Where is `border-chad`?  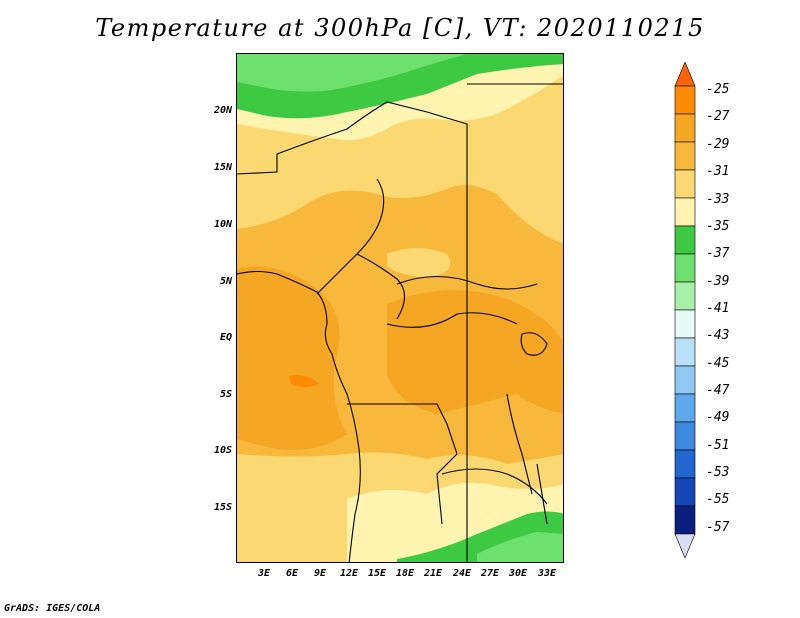 border-chad is located at coordinates (350, 236).